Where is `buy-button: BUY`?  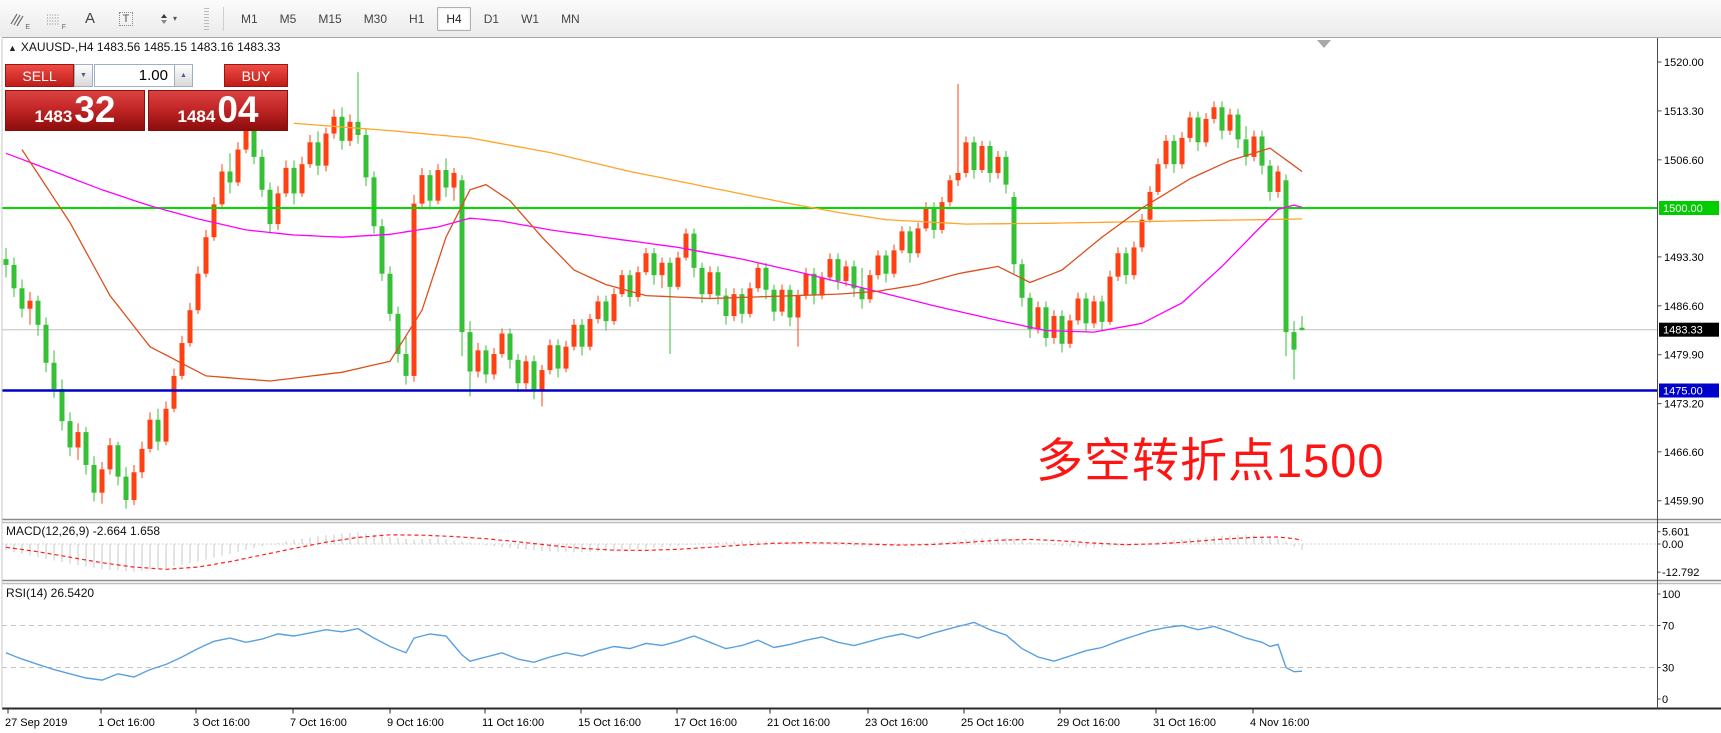
buy-button: BUY is located at coordinates (256, 75).